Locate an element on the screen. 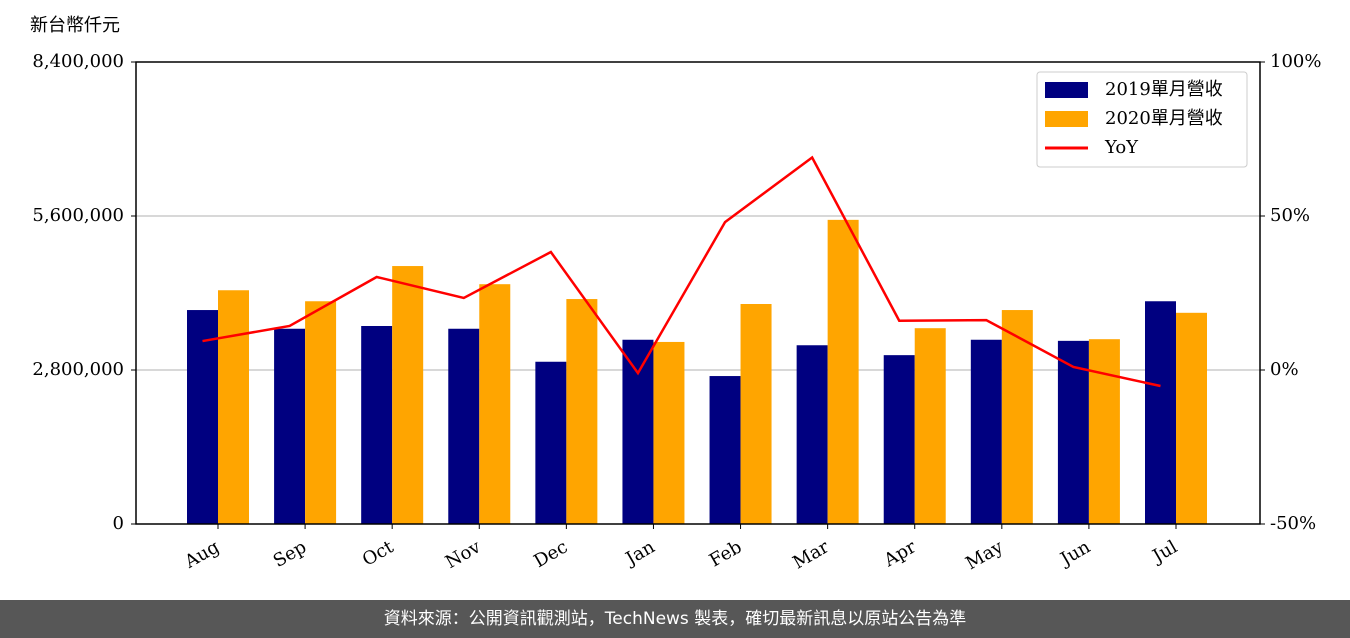  x-tick-label: Dec is located at coordinates (550, 554).